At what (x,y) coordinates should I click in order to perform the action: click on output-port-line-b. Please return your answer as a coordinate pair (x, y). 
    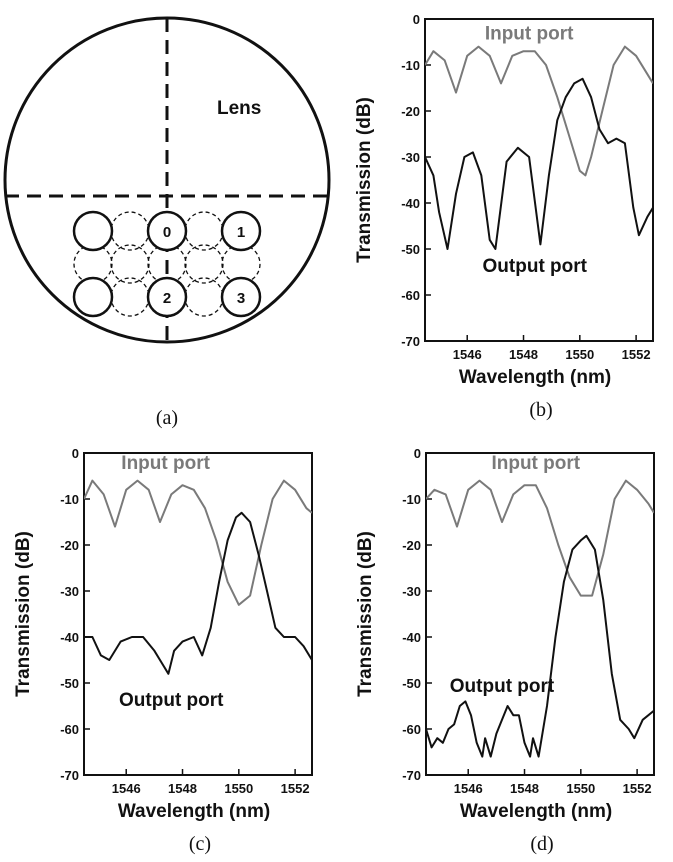
    Looking at the image, I should click on (539, 163).